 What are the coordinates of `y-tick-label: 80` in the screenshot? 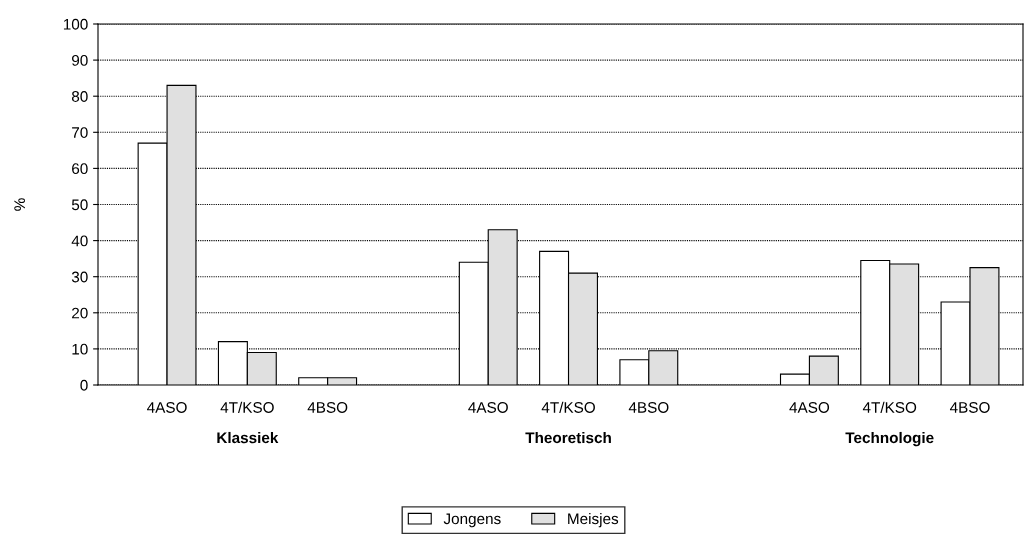 It's located at (79, 96).